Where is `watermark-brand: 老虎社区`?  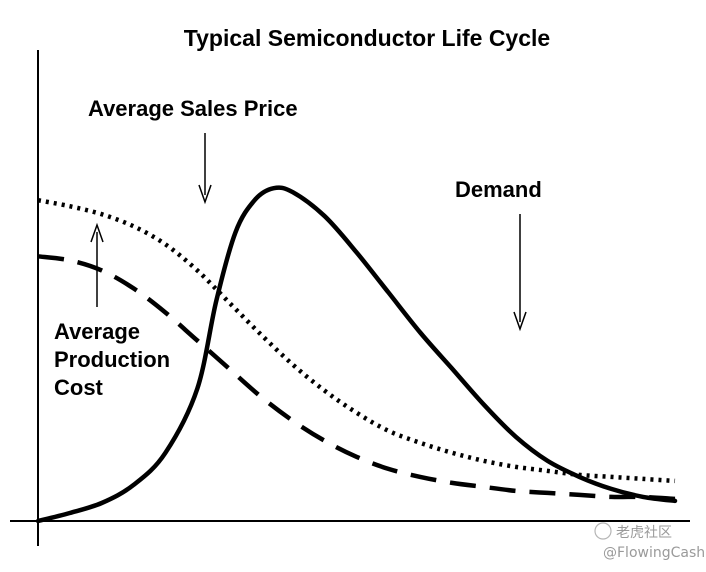 watermark-brand: 老虎社区 is located at coordinates (644, 533).